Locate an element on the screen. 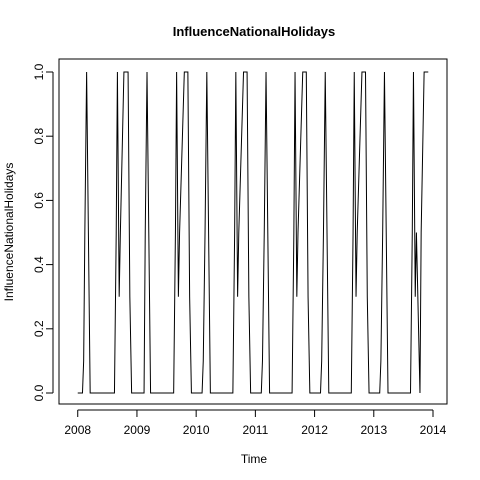 Image resolution: width=480 pixels, height=480 pixels. y-axis: 0.0 0.2 0.4 0.6 0.8 1.0 is located at coordinates (43, 232).